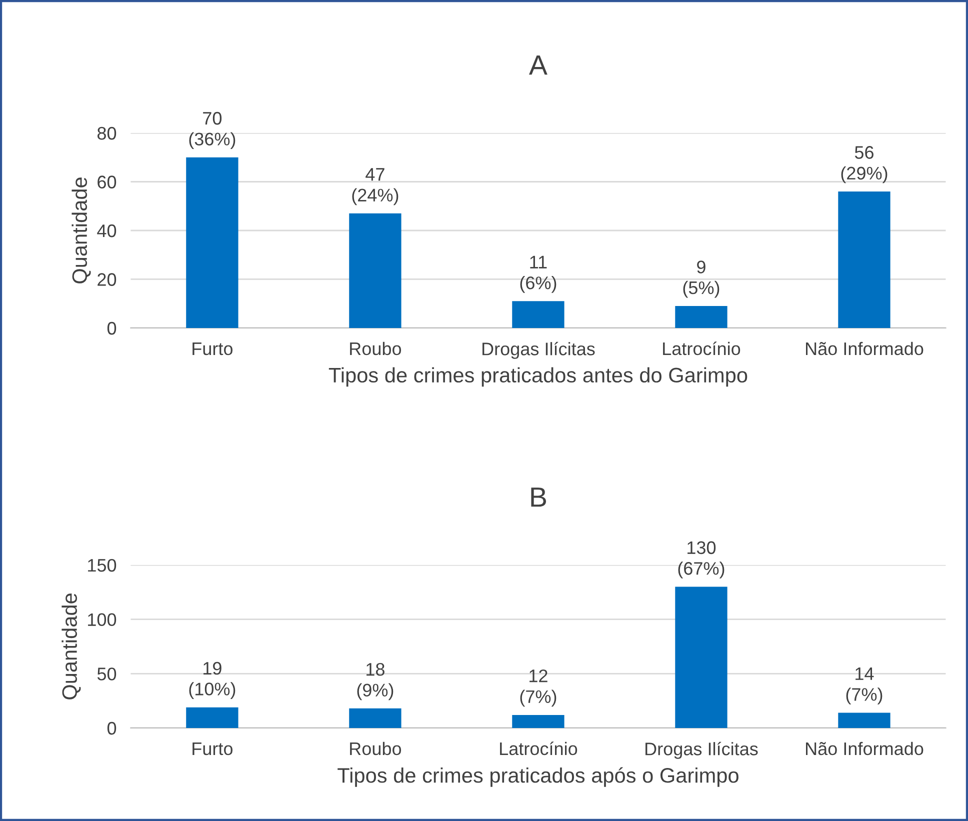 This screenshot has width=968, height=821. Describe the element at coordinates (538, 377) in the screenshot. I see `x-axis-title: Tipos de crimes praticados antes do Garimpo` at that location.